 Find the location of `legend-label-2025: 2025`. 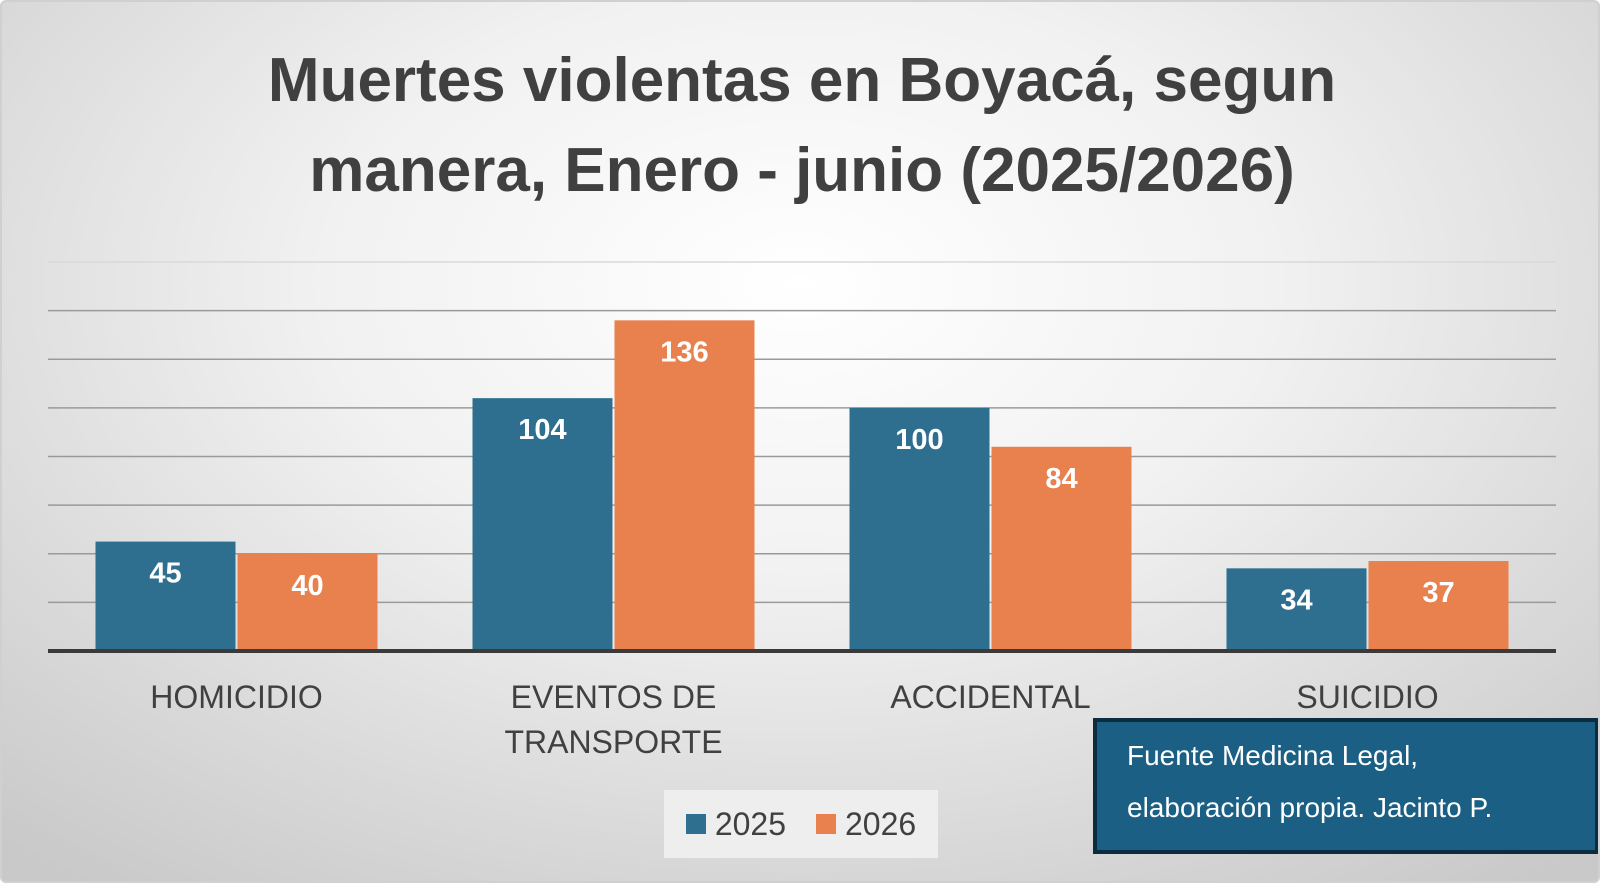

legend-label-2025: 2025 is located at coordinates (750, 823).